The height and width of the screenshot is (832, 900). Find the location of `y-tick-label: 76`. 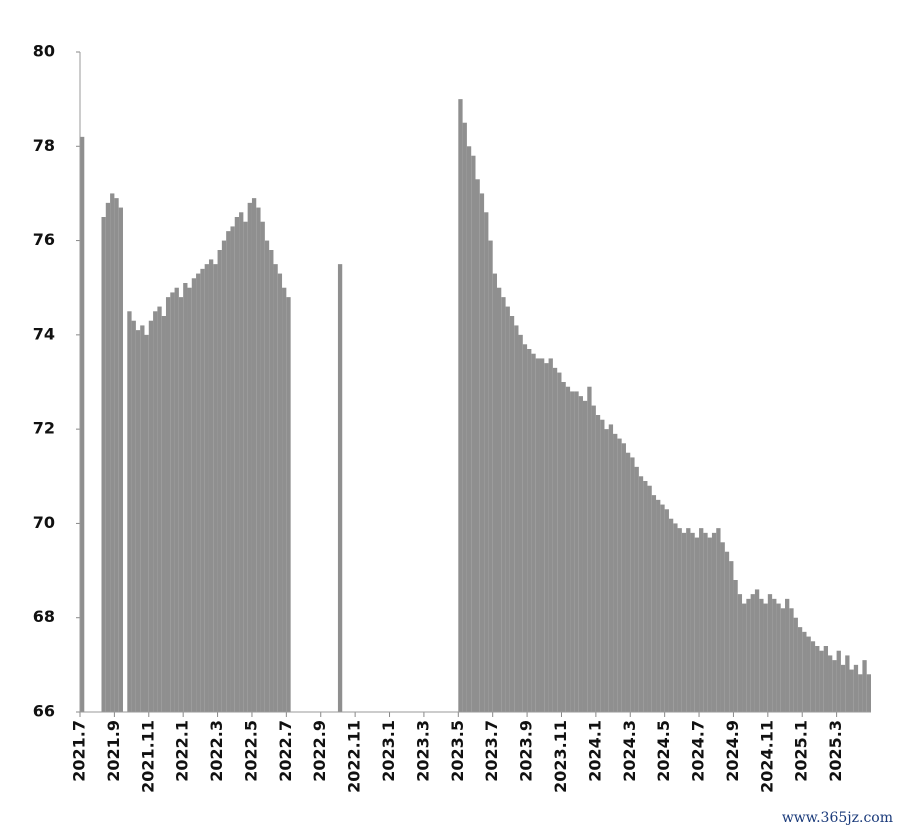

y-tick-label: 76 is located at coordinates (44, 239).